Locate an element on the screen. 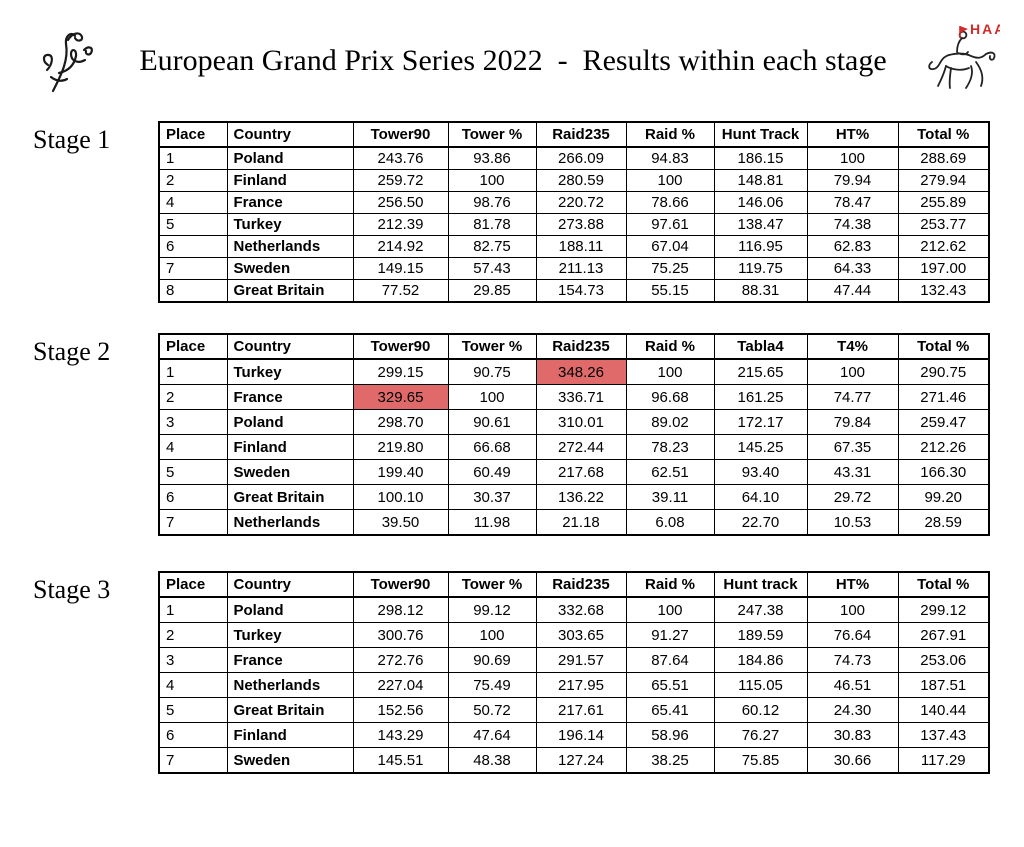  value-cell: 29.72 is located at coordinates (852, 497).